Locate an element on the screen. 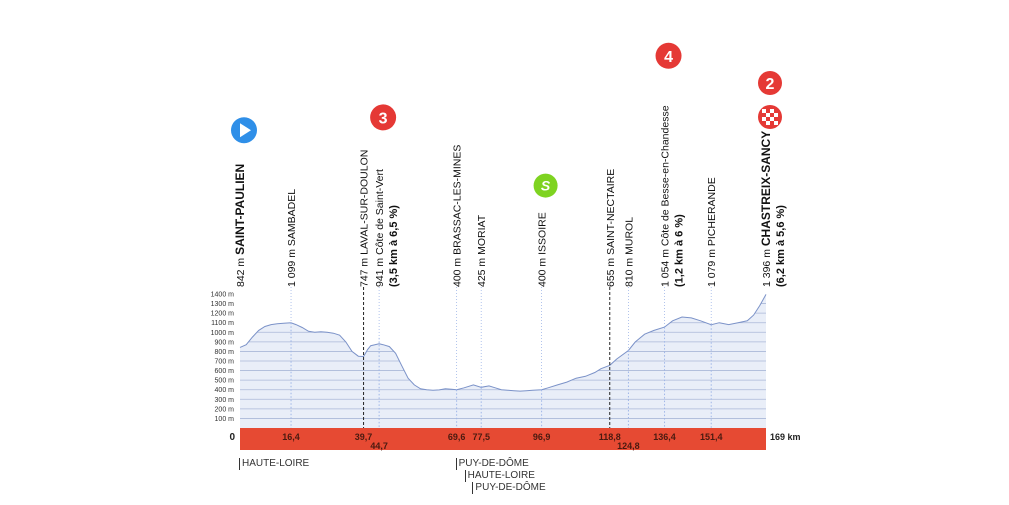 This screenshot has width=1009, height=505. marker-elevation: 1 079 m is located at coordinates (712, 266).